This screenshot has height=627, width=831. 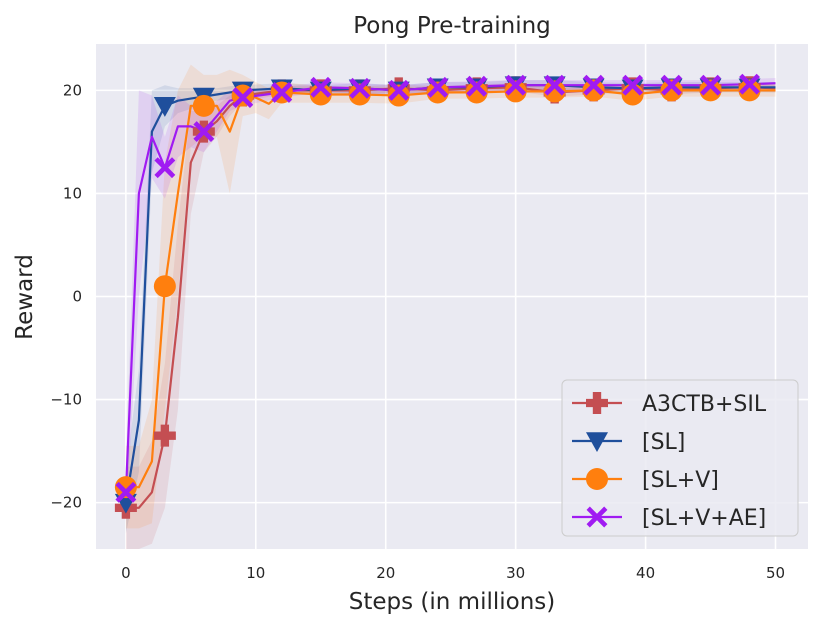 I want to click on legend-marker-[SL+V+AE], so click(x=597, y=517).